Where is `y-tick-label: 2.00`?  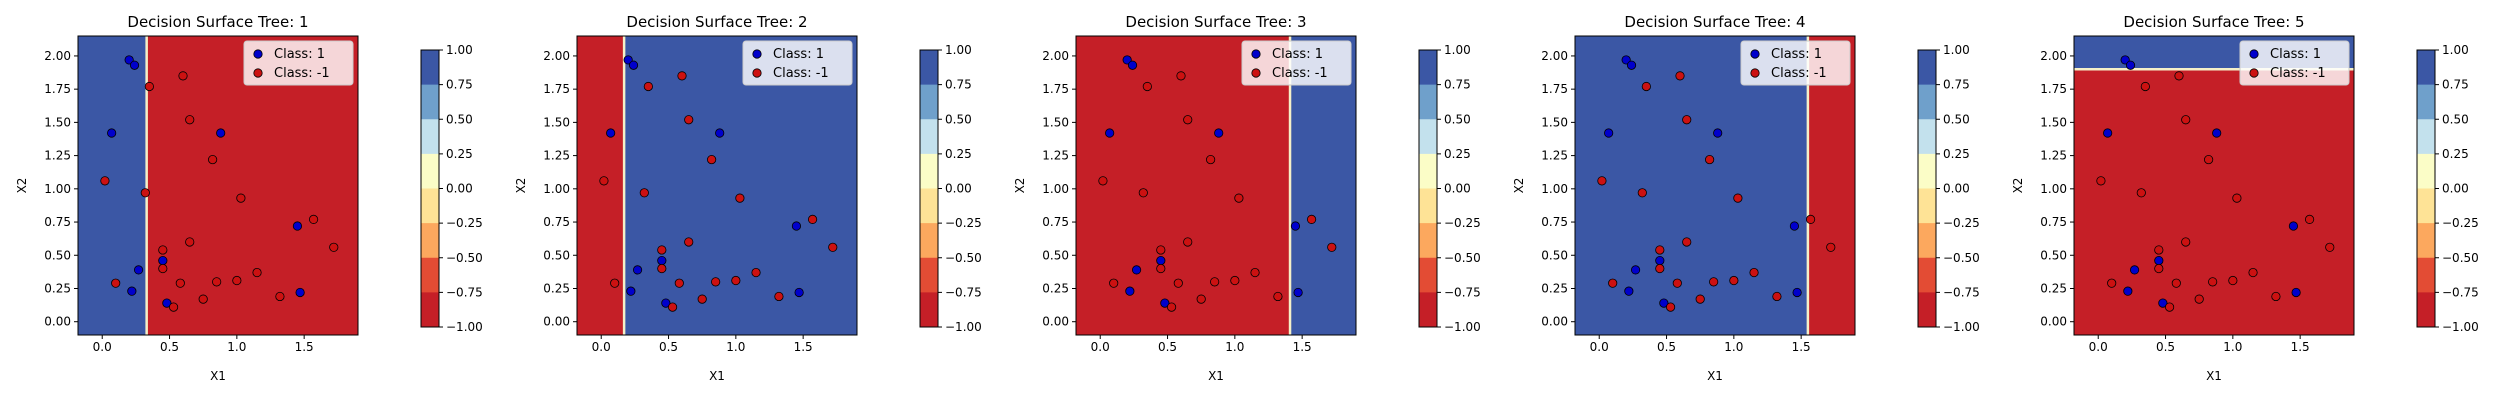
y-tick-label: 2.00 is located at coordinates (57, 56).